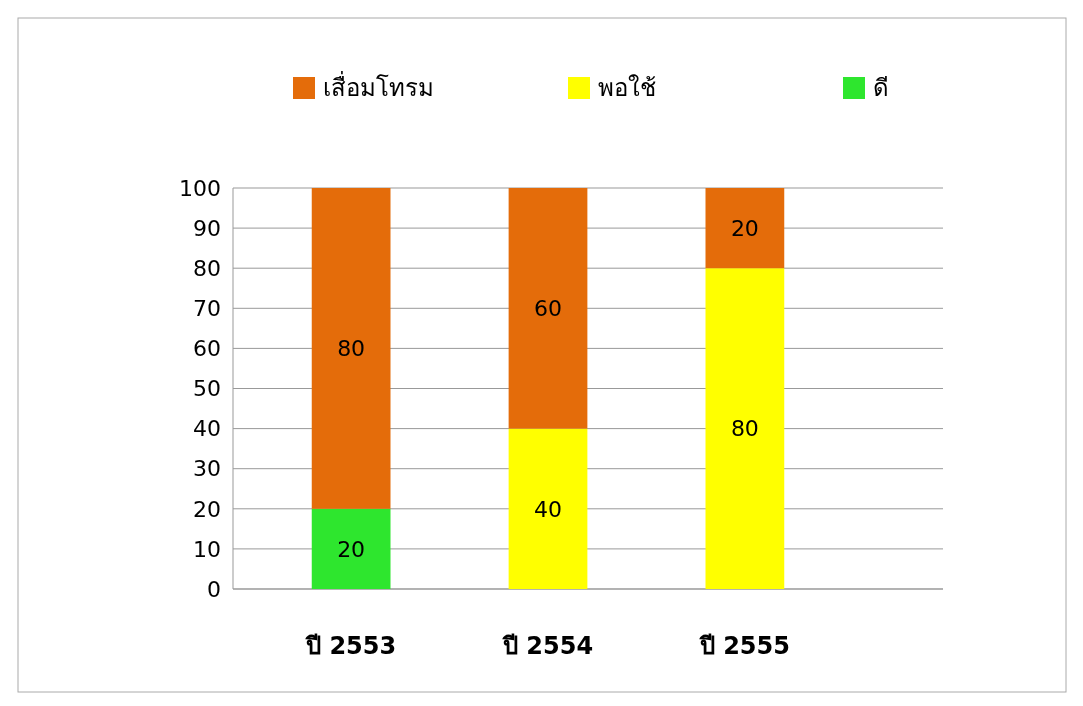 The image size is (1083, 706). I want to click on y-tick-label: 100, so click(200, 188).